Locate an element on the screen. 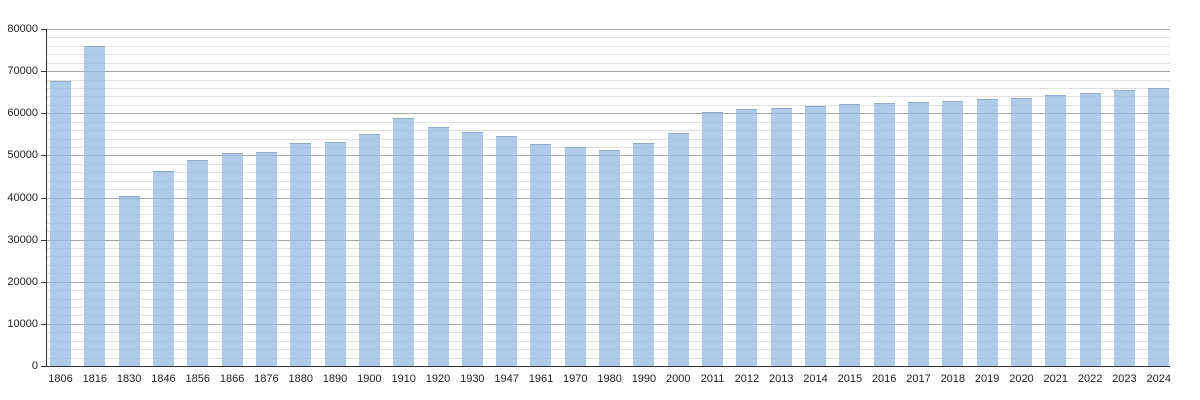 The height and width of the screenshot is (400, 1200). bar-1970 is located at coordinates (575, 256).